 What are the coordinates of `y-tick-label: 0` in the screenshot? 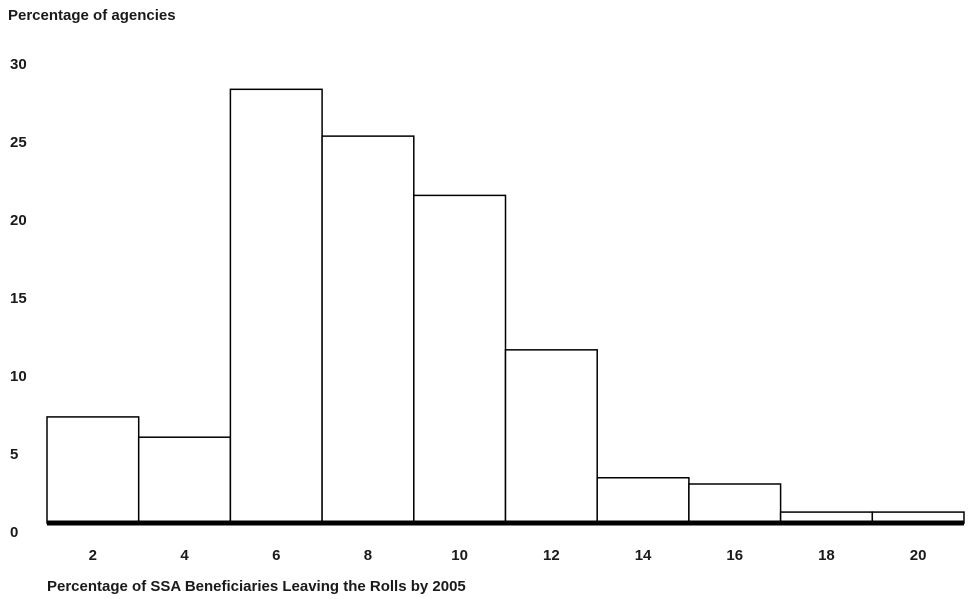 It's located at (14, 532).